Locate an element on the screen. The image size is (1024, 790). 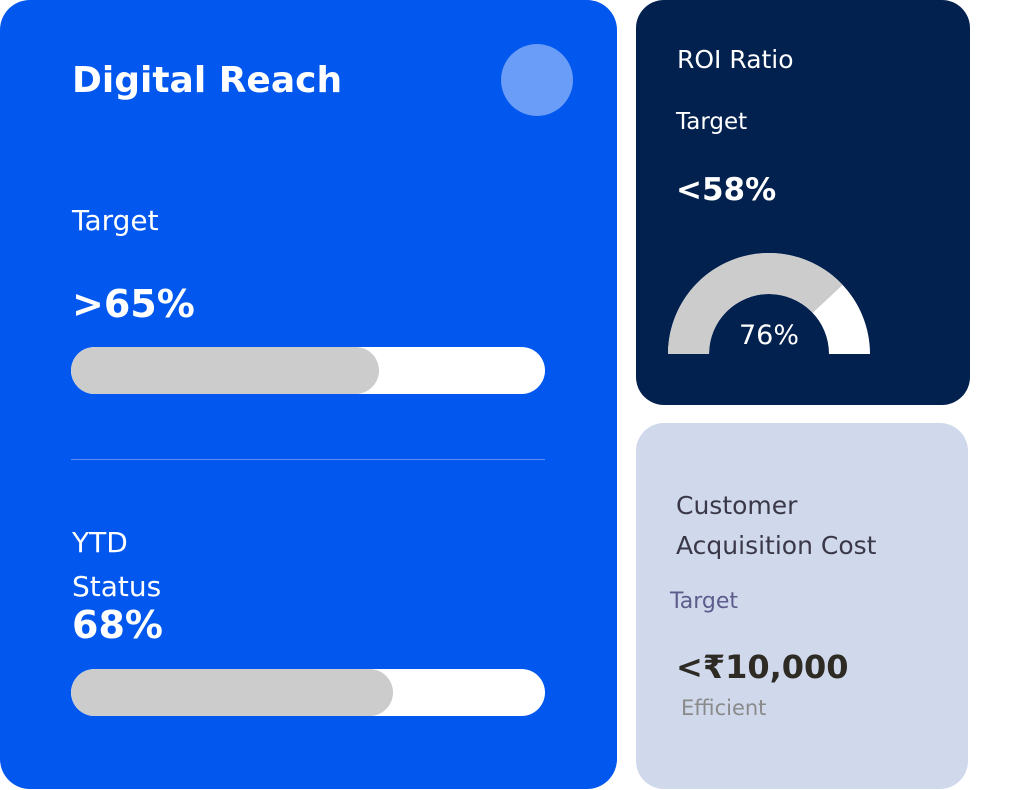
cac-status: Efficient is located at coordinates (724, 708).